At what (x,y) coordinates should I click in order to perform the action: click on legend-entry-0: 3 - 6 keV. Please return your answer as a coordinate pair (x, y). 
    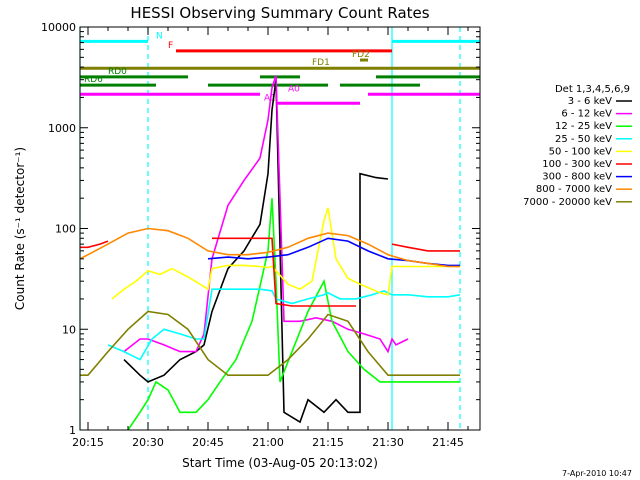
    Looking at the image, I should click on (590, 101).